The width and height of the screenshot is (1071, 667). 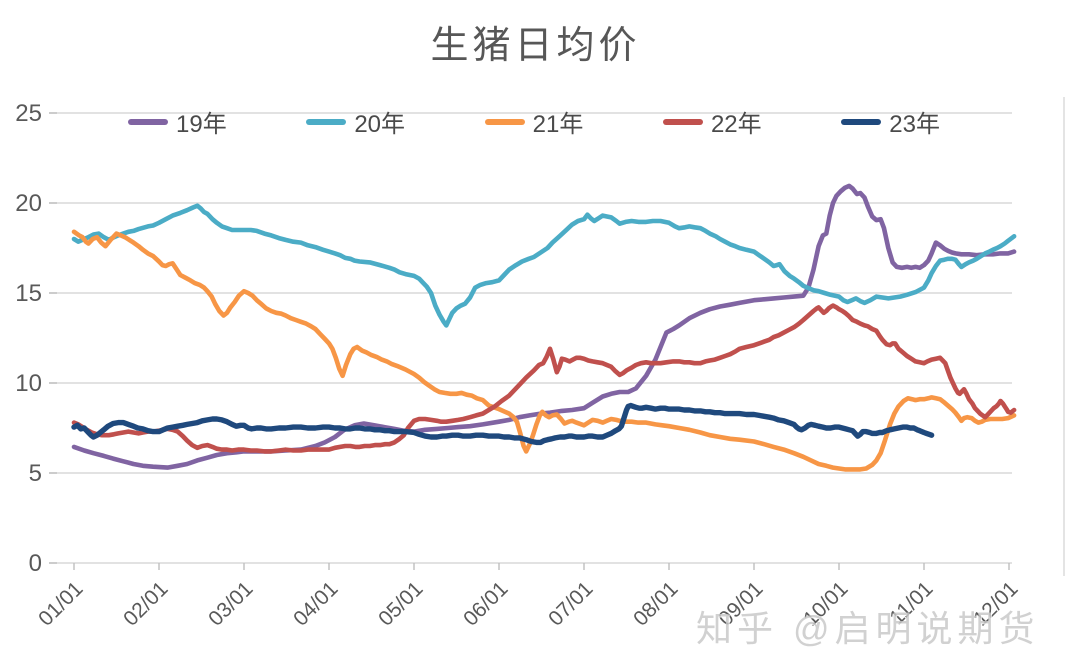 I want to click on legend-item-23年: 23年, so click(x=890, y=121).